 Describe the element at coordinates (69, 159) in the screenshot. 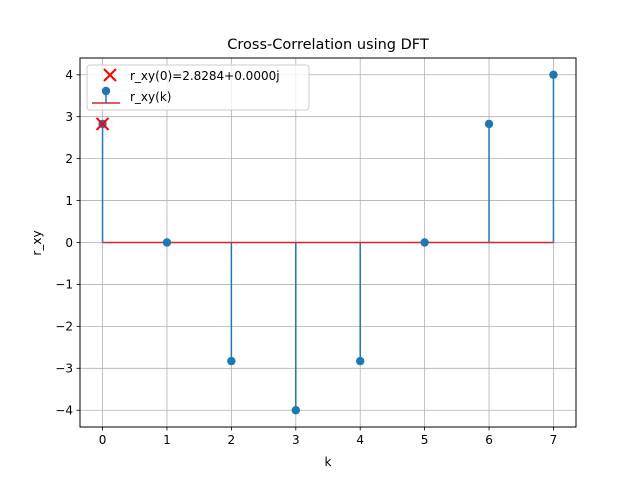

I see `y-tick-label: 2` at that location.